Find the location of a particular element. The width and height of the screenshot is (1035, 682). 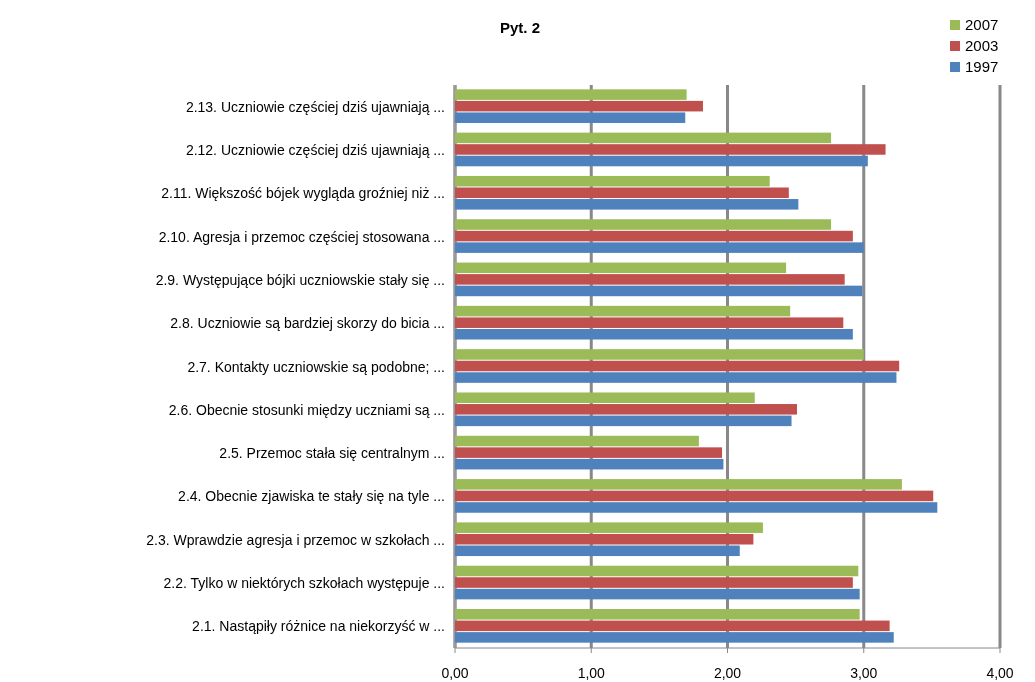

x-tick-label: 3,00 is located at coordinates (864, 673).